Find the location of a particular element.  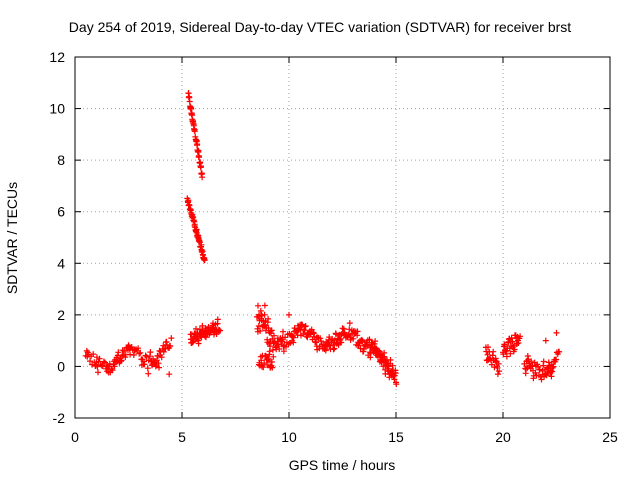

y-tick-label: 10 is located at coordinates (57, 109).